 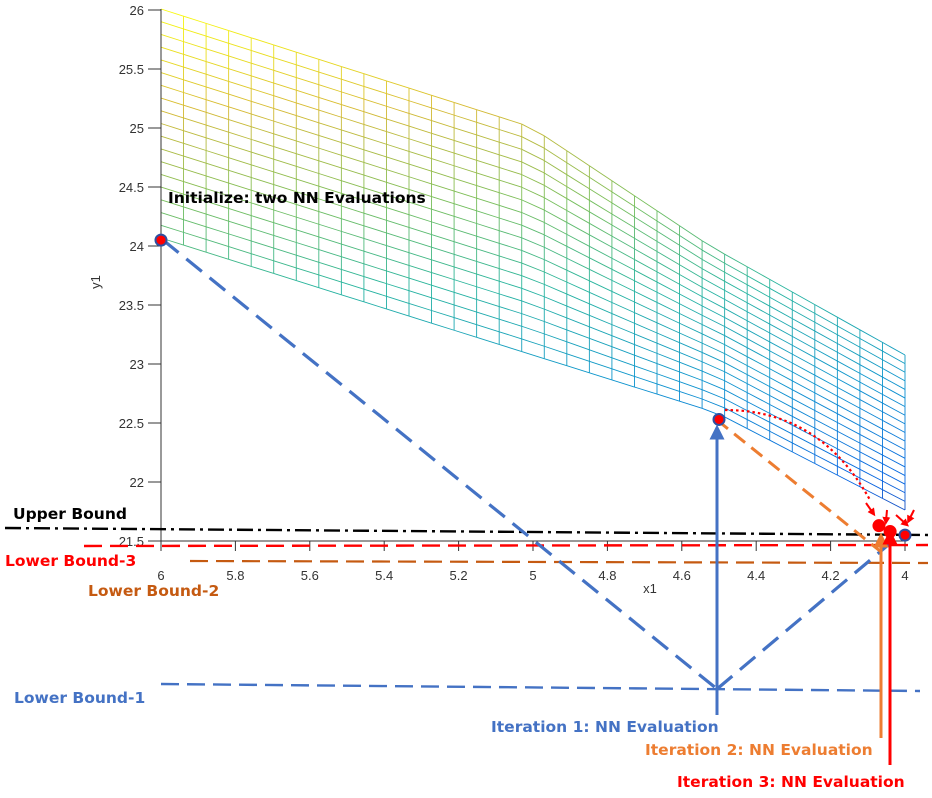 What do you see at coordinates (506, 545) in the screenshot?
I see `lower-bound-3-line` at bounding box center [506, 545].